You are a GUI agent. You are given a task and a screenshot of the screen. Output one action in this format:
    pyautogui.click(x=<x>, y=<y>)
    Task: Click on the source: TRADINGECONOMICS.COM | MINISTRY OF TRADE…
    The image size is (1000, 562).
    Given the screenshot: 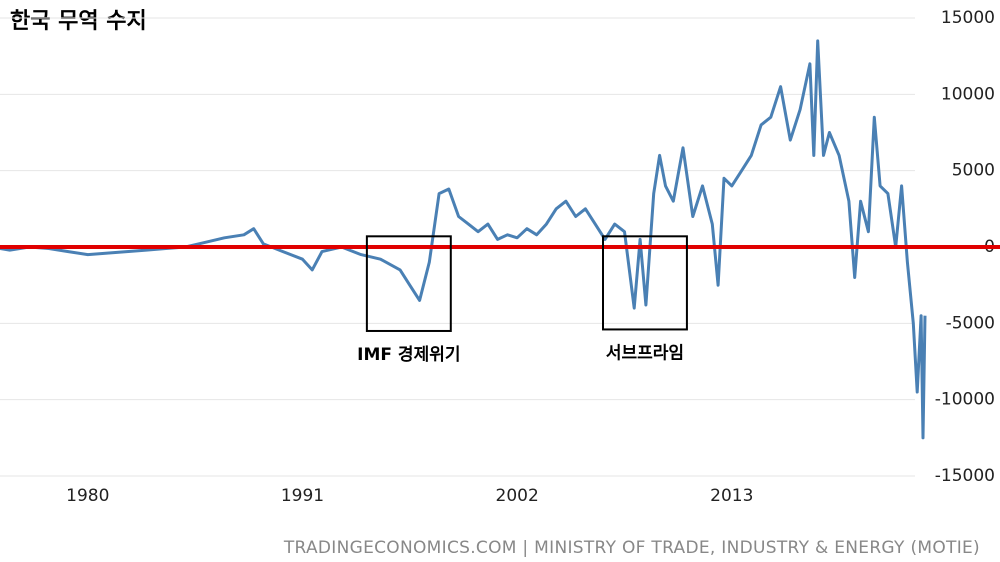 What is the action you would take?
    pyautogui.click(x=631, y=548)
    